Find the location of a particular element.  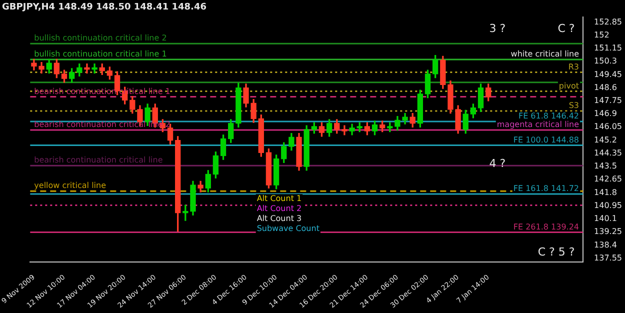

ref-line-label: pivot is located at coordinates (569, 85).